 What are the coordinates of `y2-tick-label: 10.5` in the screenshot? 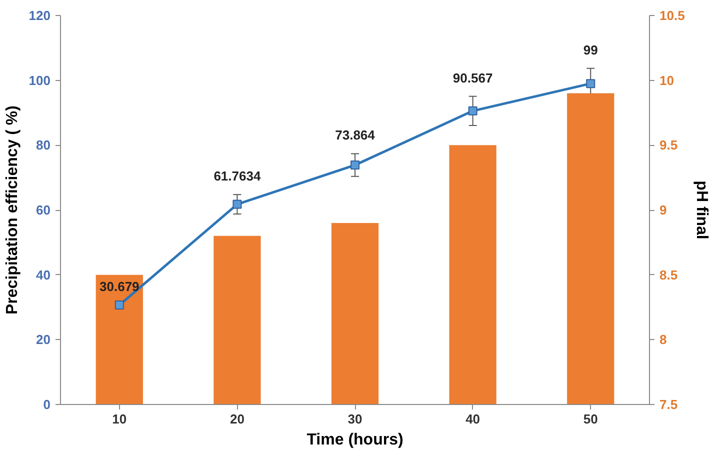 It's located at (672, 15).